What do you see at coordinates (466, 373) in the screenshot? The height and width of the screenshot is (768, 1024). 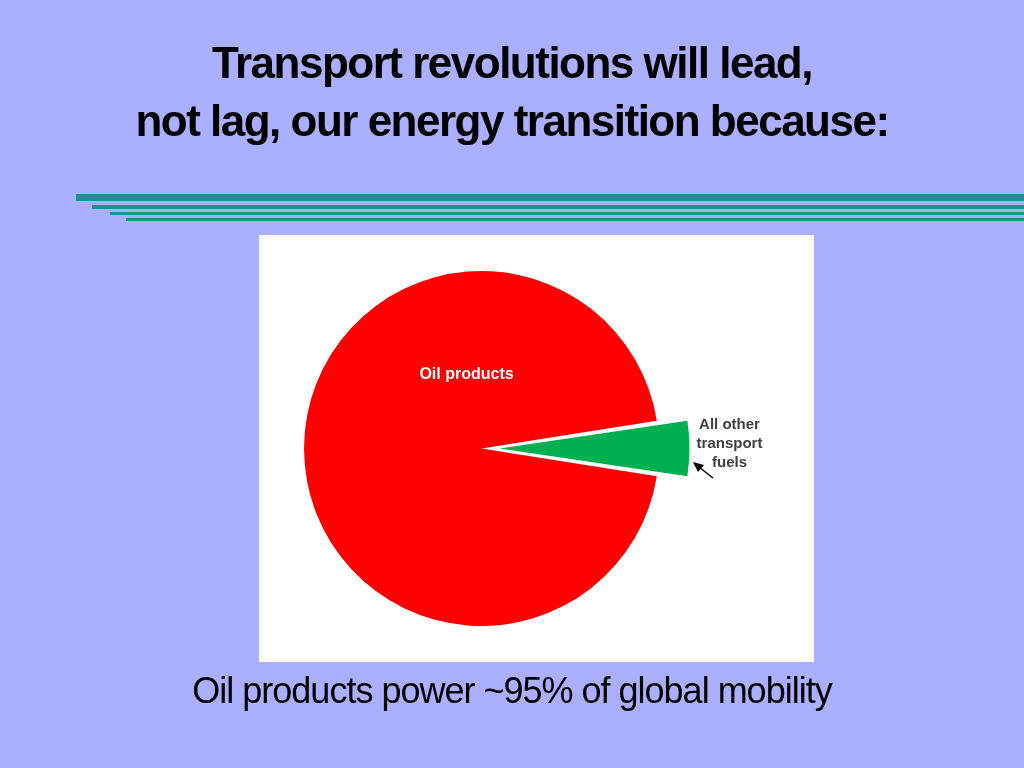 I see `slice-label: Oil products` at bounding box center [466, 373].